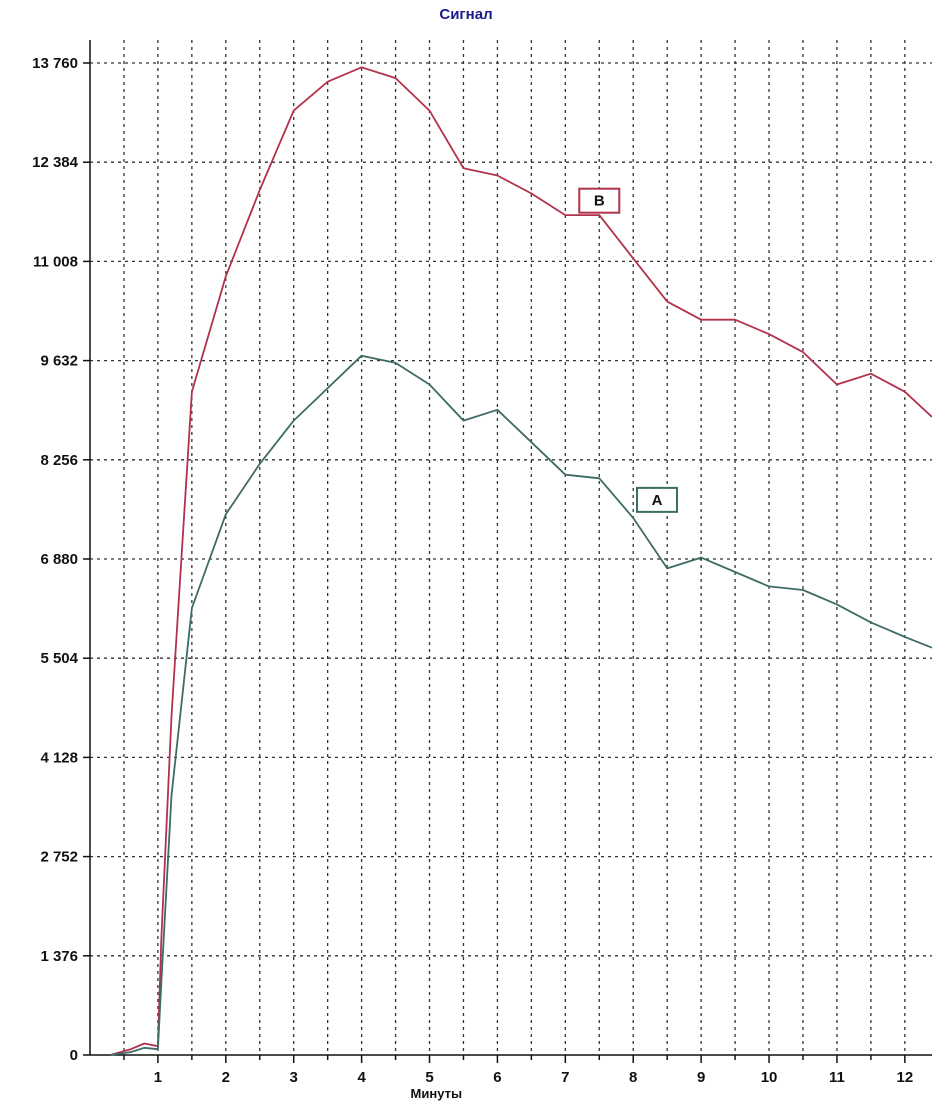 This screenshot has width=932, height=1103. What do you see at coordinates (361, 1077) in the screenshot?
I see `x-tick-label: 4` at bounding box center [361, 1077].